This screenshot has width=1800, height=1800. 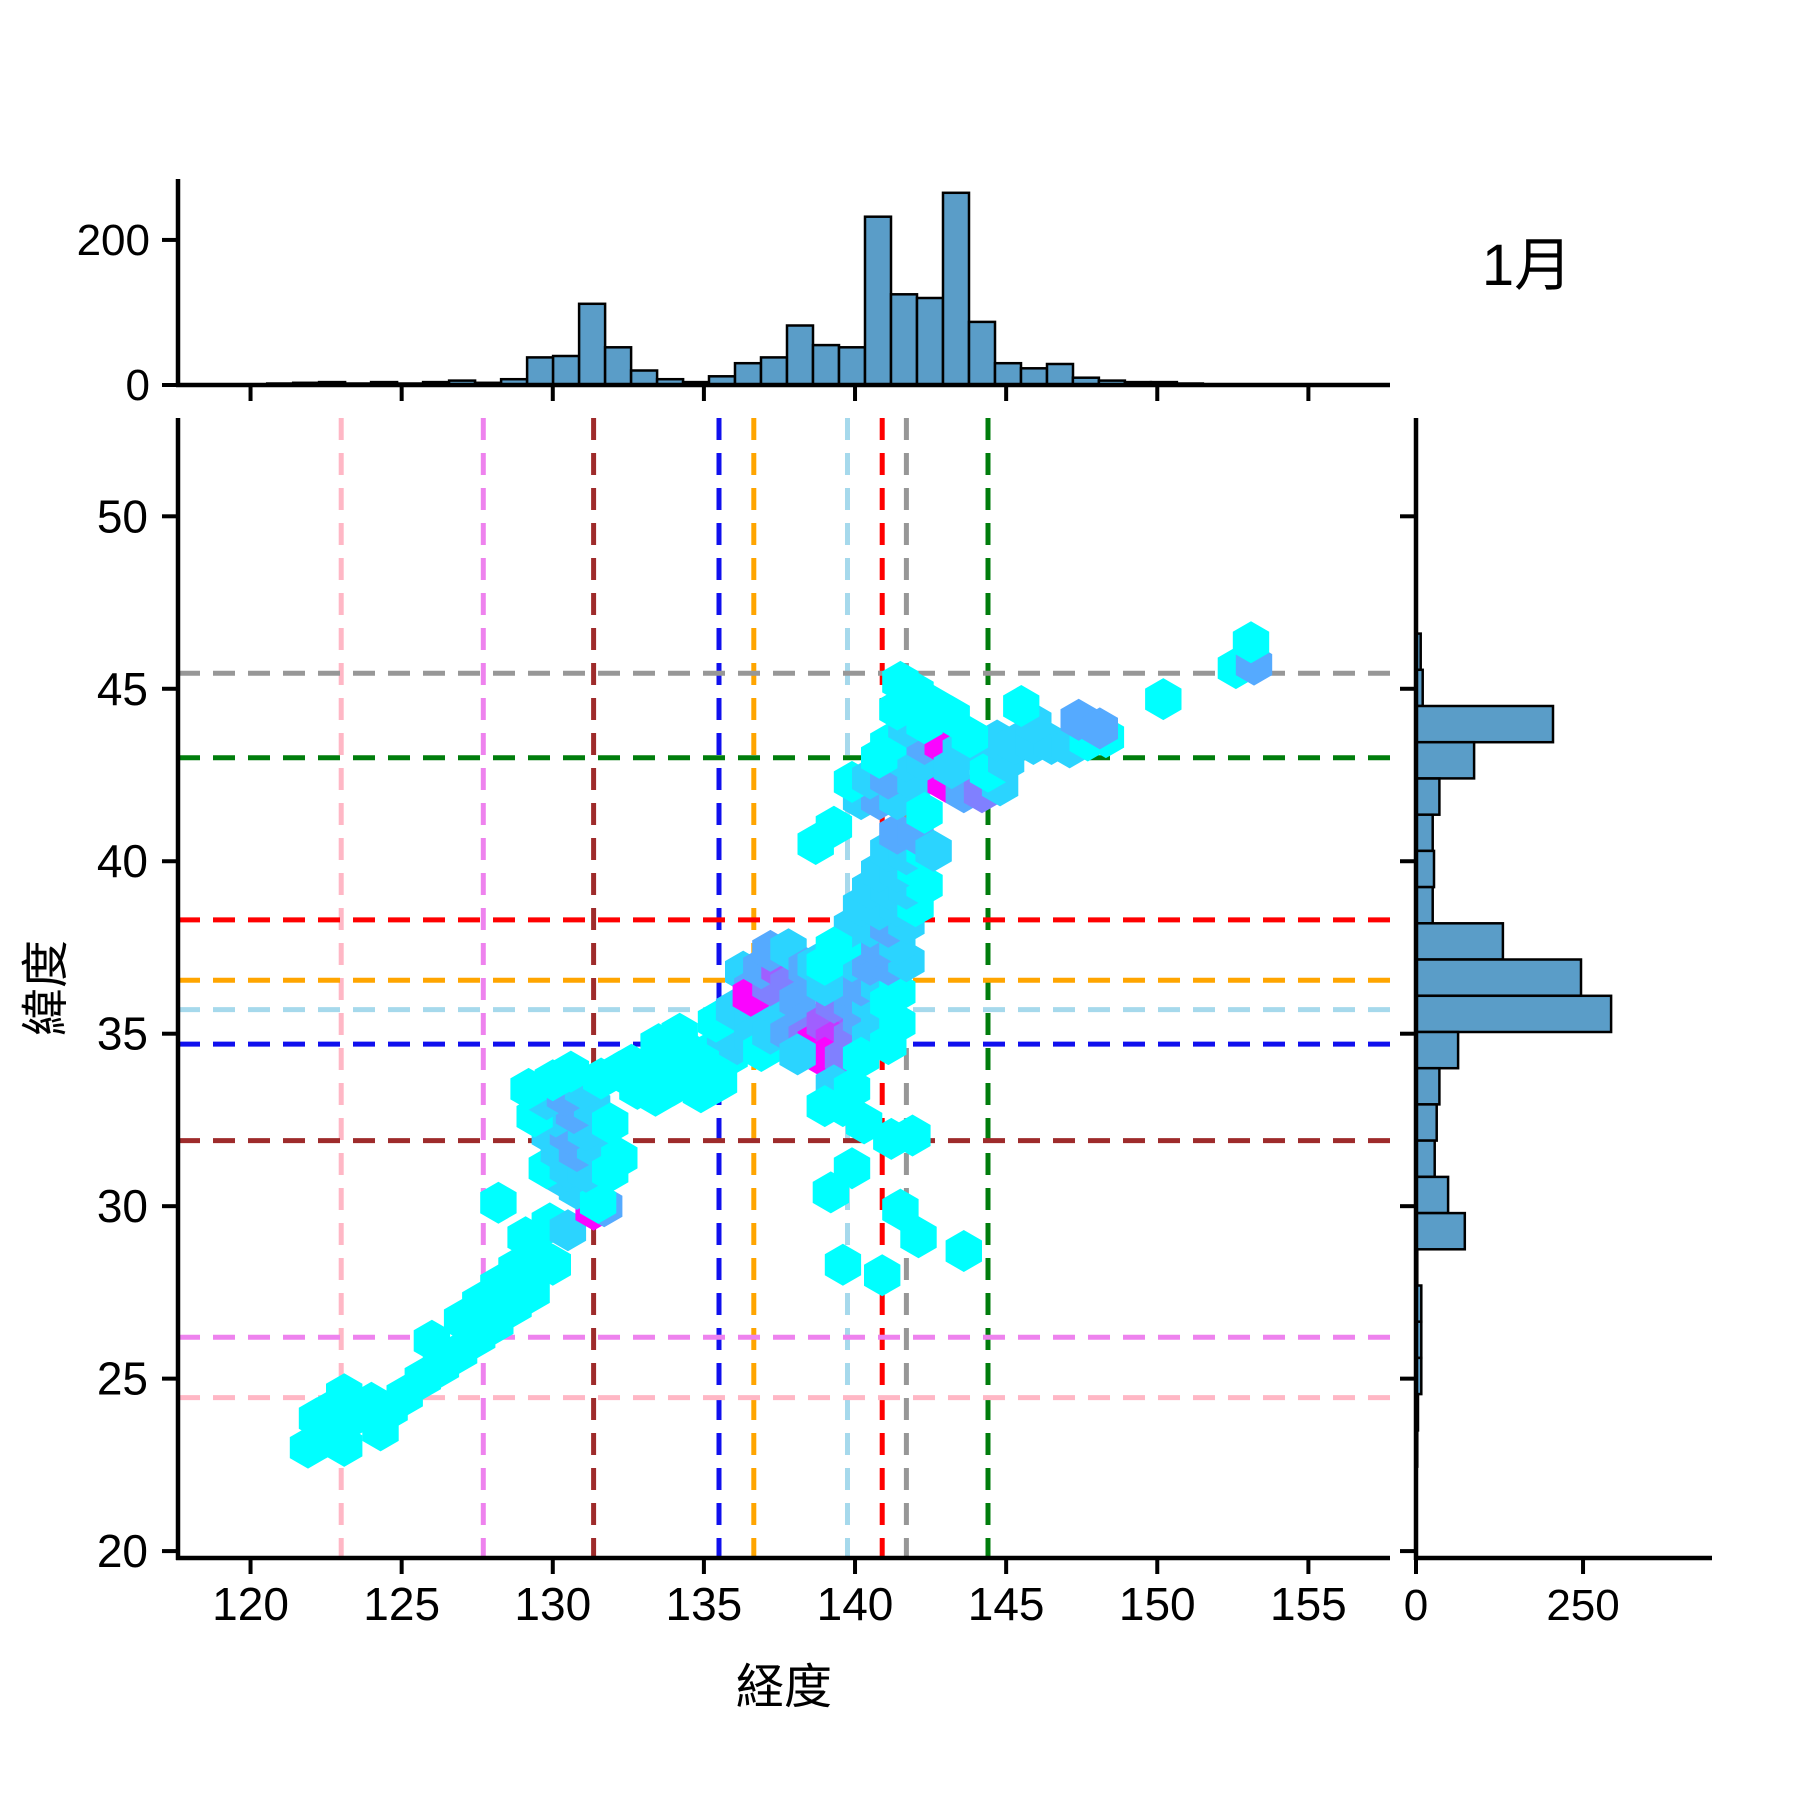 What do you see at coordinates (855, 1604) in the screenshot?
I see `main-x-tick-label: 140` at bounding box center [855, 1604].